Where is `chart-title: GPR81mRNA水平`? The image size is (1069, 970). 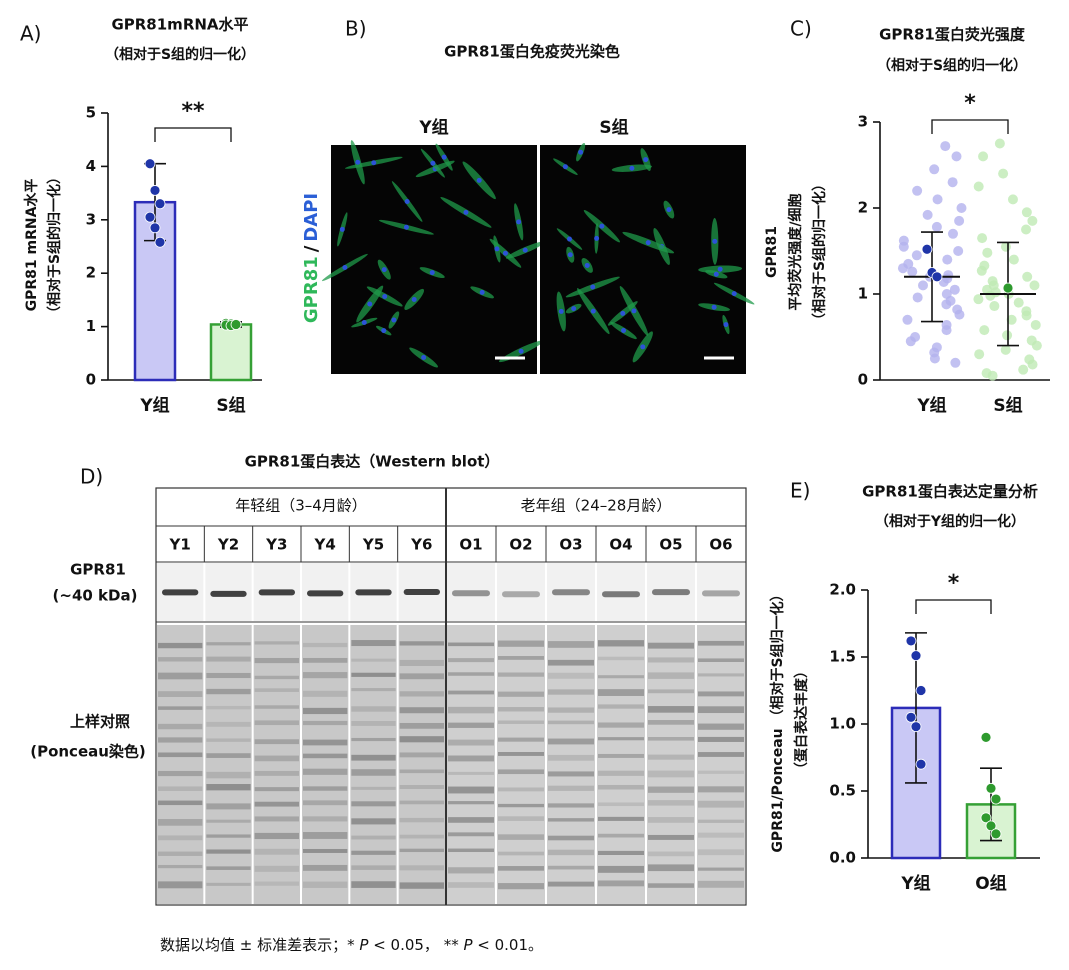
chart-title: GPR81mRNA水平 is located at coordinates (179, 25).